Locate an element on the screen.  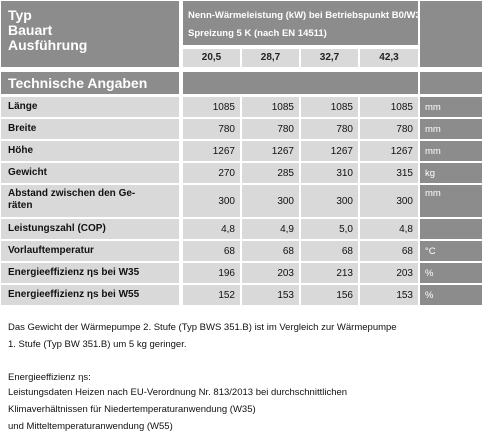
row-value-4: 1085 is located at coordinates (389, 107).